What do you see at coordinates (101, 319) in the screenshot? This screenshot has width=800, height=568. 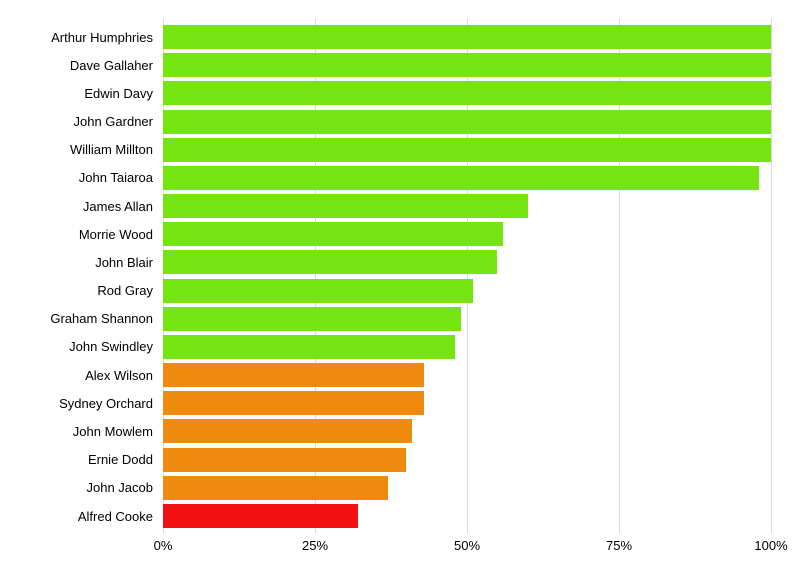 I see `category-label: Graham Shannon` at bounding box center [101, 319].